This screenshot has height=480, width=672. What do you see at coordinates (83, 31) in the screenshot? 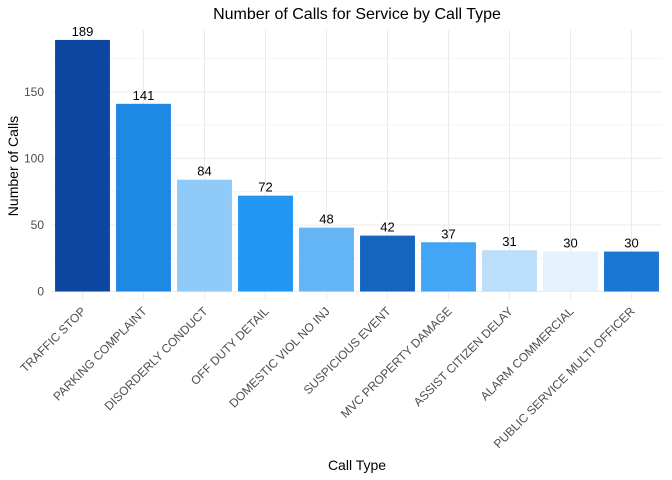
I see `data-label: 189` at bounding box center [83, 31].